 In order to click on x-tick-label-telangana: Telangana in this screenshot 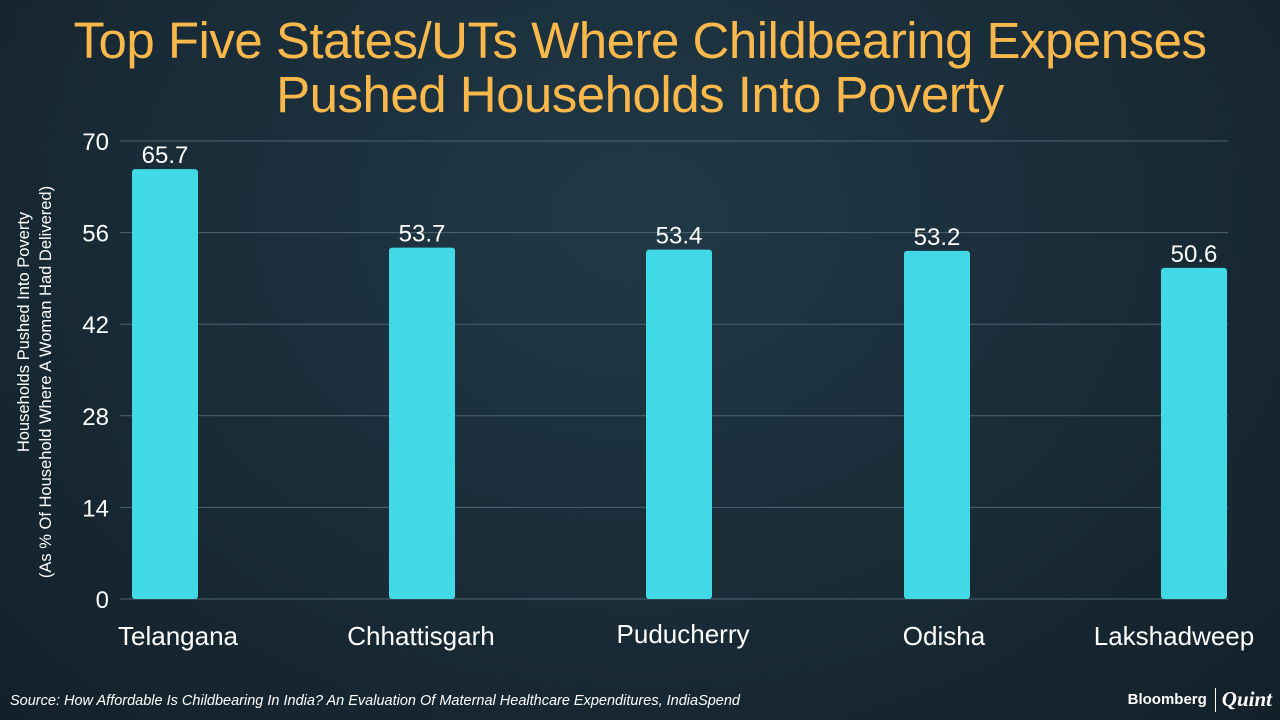, I will do `click(178, 636)`.